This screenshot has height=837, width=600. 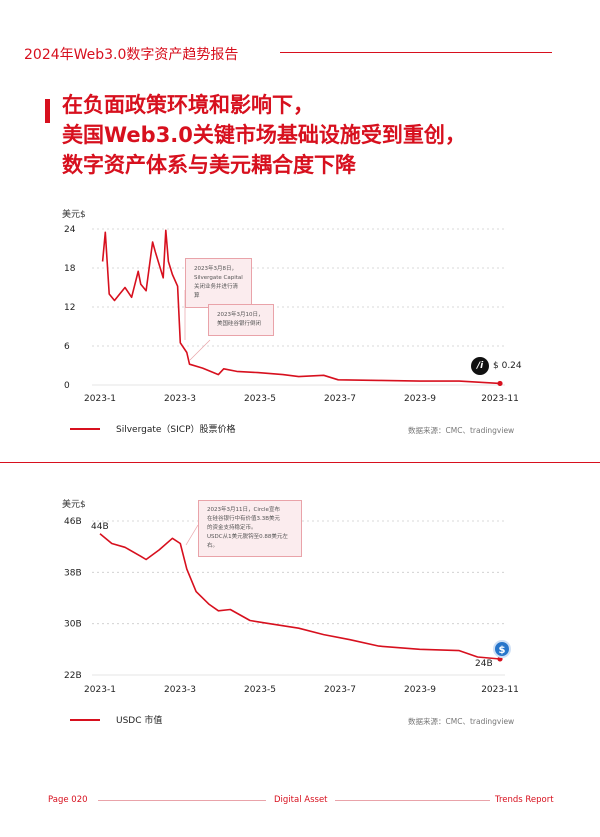 What do you see at coordinates (131, 55) in the screenshot?
I see `report-title: 2024年Web3.0数字资产趋势报告` at bounding box center [131, 55].